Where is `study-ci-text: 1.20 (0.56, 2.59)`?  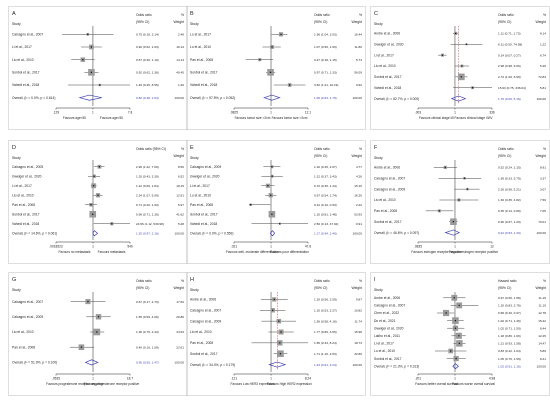 study-ci-text: 1.20 (0.56, 2.59) is located at coordinates (325, 300).